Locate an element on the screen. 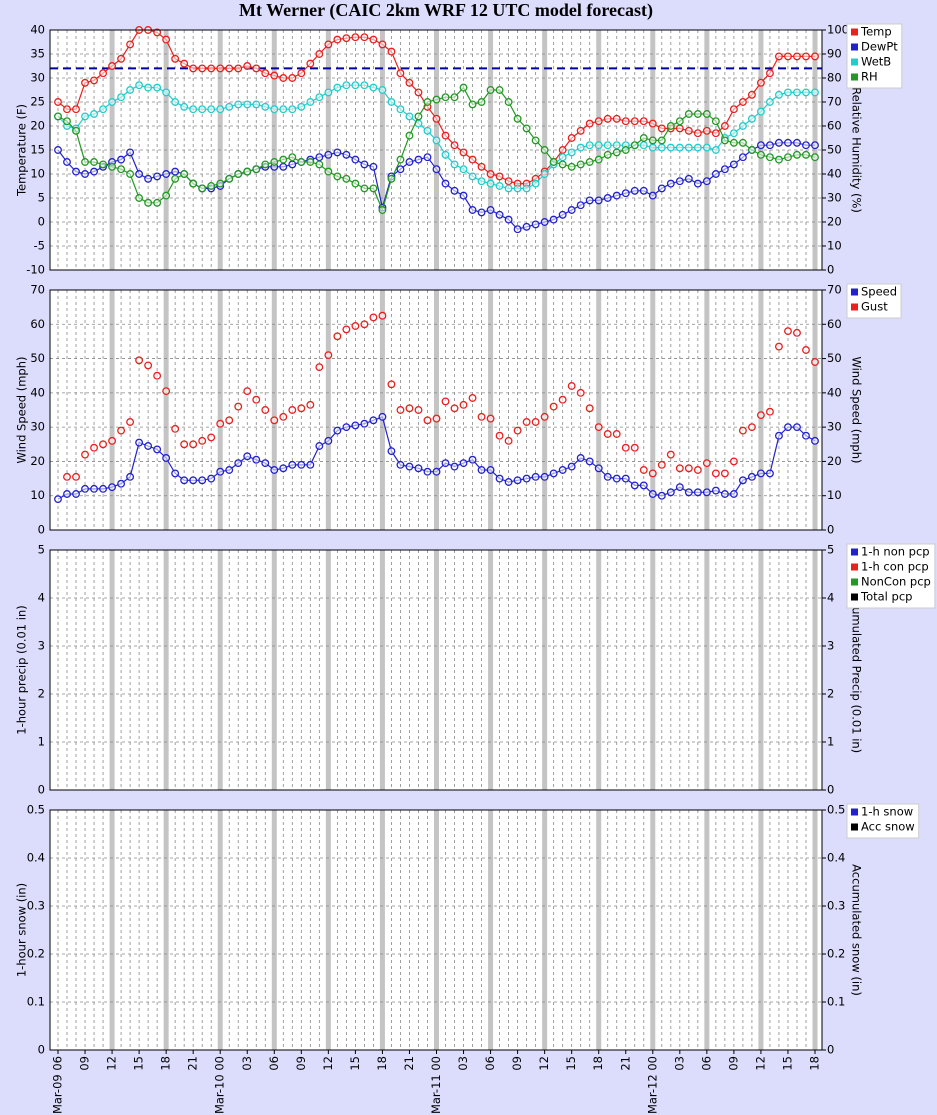 This screenshot has height=1115, width=937. y2-tick-label: 90 is located at coordinates (834, 54).